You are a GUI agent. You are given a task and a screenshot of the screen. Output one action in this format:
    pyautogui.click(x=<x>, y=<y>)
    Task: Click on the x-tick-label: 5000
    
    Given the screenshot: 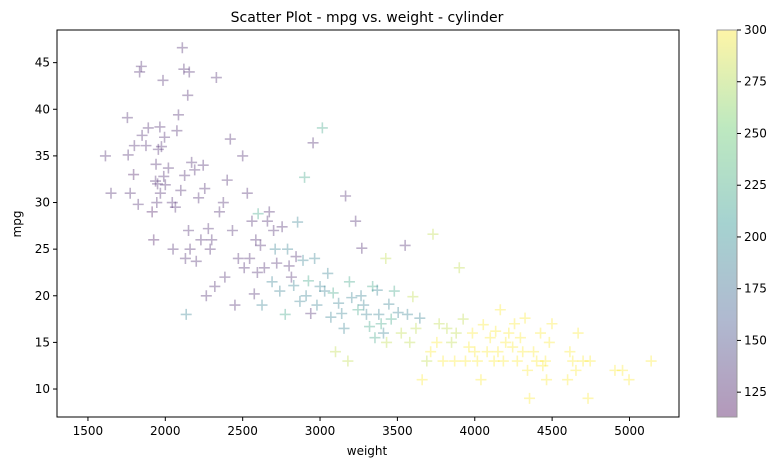 What is the action you would take?
    pyautogui.click(x=629, y=431)
    